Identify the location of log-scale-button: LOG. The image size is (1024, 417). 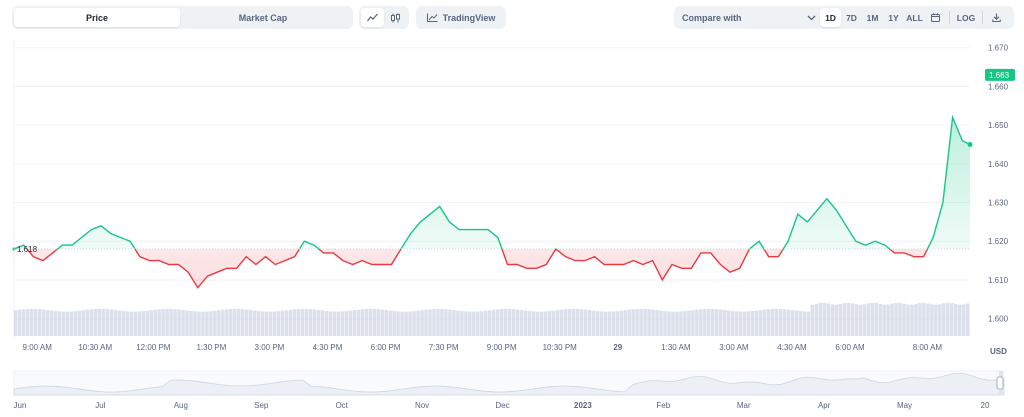
(966, 17).